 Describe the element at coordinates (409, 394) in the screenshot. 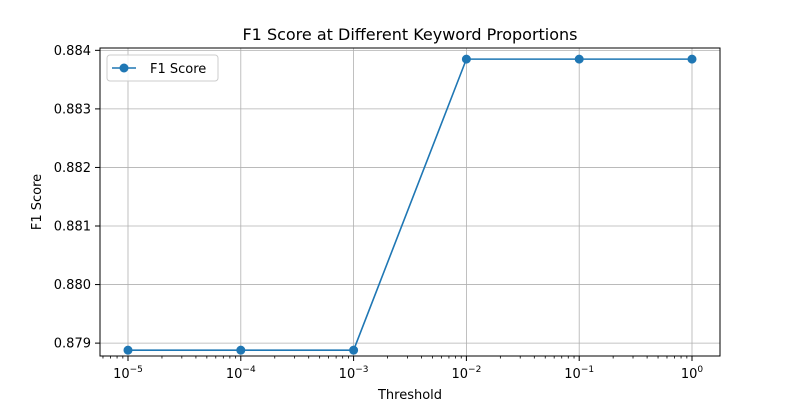

I see `x-axis-label: Threshold` at that location.